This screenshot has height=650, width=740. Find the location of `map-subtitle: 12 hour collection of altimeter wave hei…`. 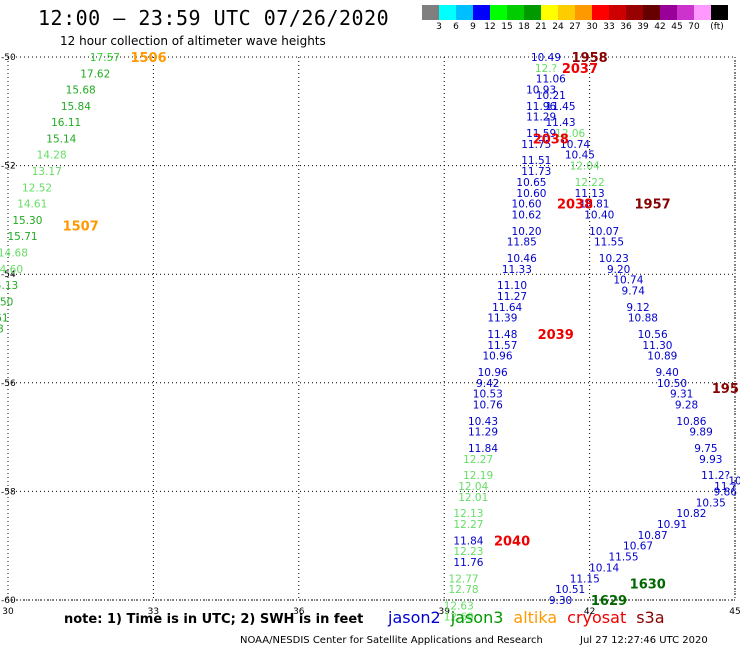

map-subtitle: 12 hour collection of altimeter wave hei… is located at coordinates (193, 41).